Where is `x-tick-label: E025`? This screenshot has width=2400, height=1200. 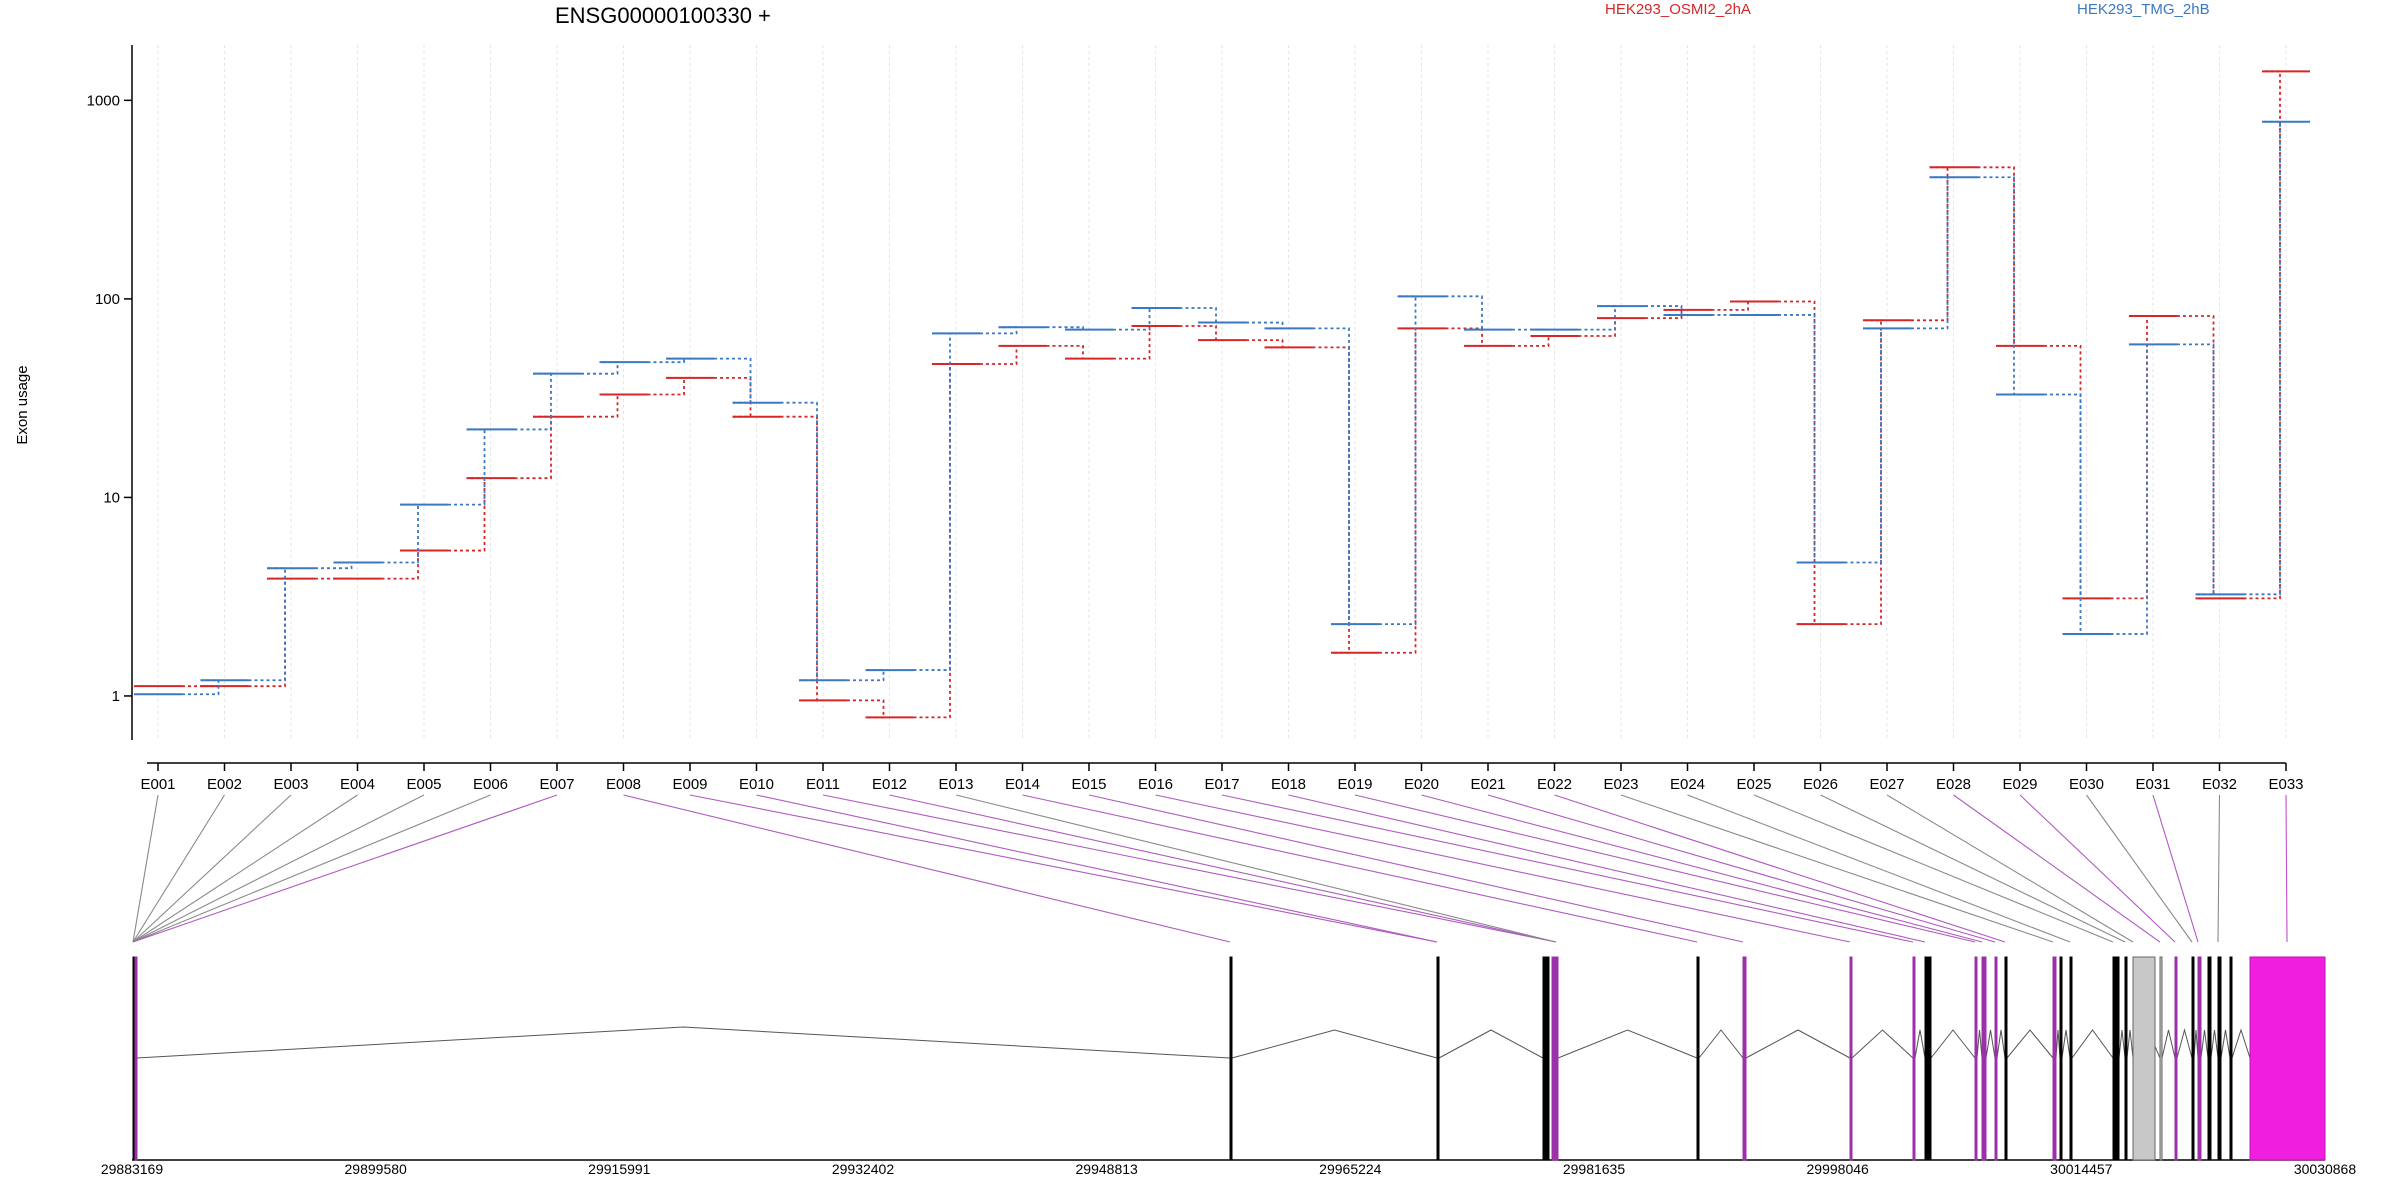
x-tick-label: E025 is located at coordinates (1753, 784).